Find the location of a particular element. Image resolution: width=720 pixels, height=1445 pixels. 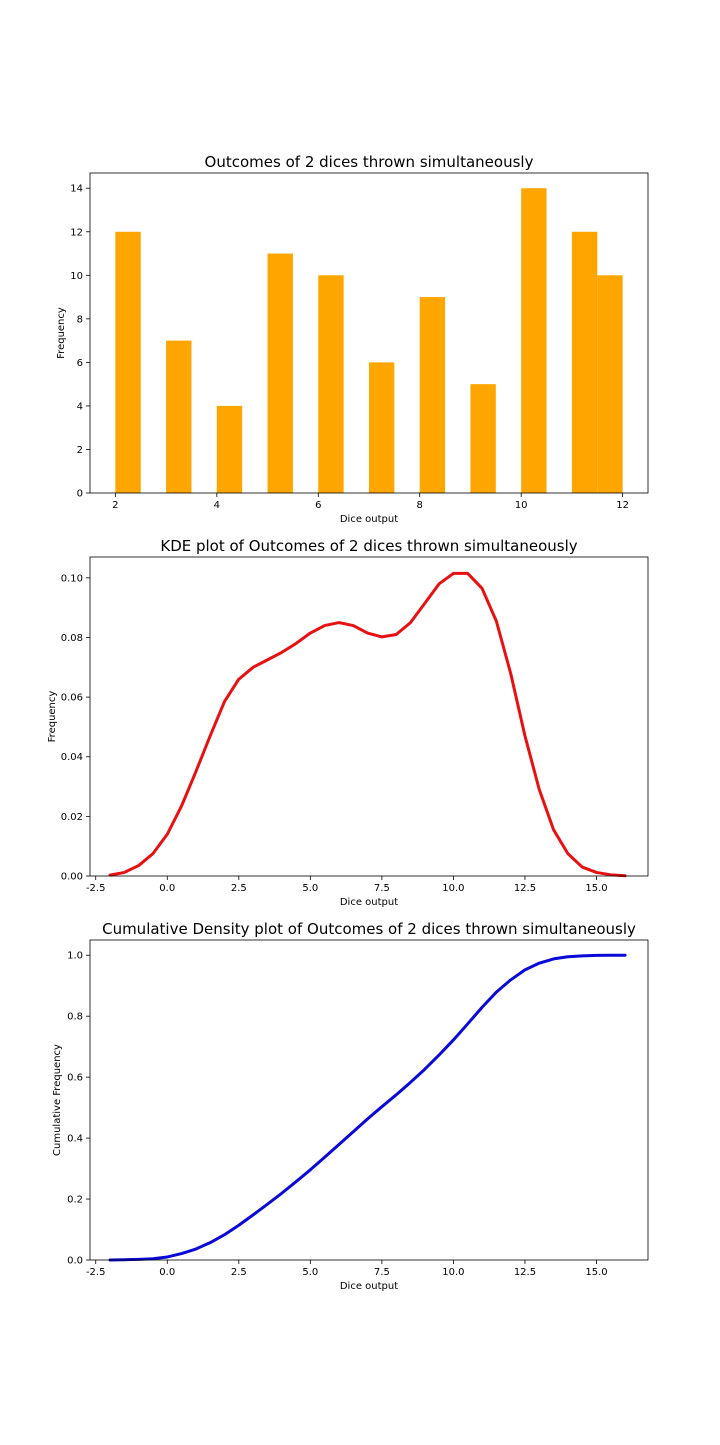

y-tick-label: 0.02 is located at coordinates (72, 817).